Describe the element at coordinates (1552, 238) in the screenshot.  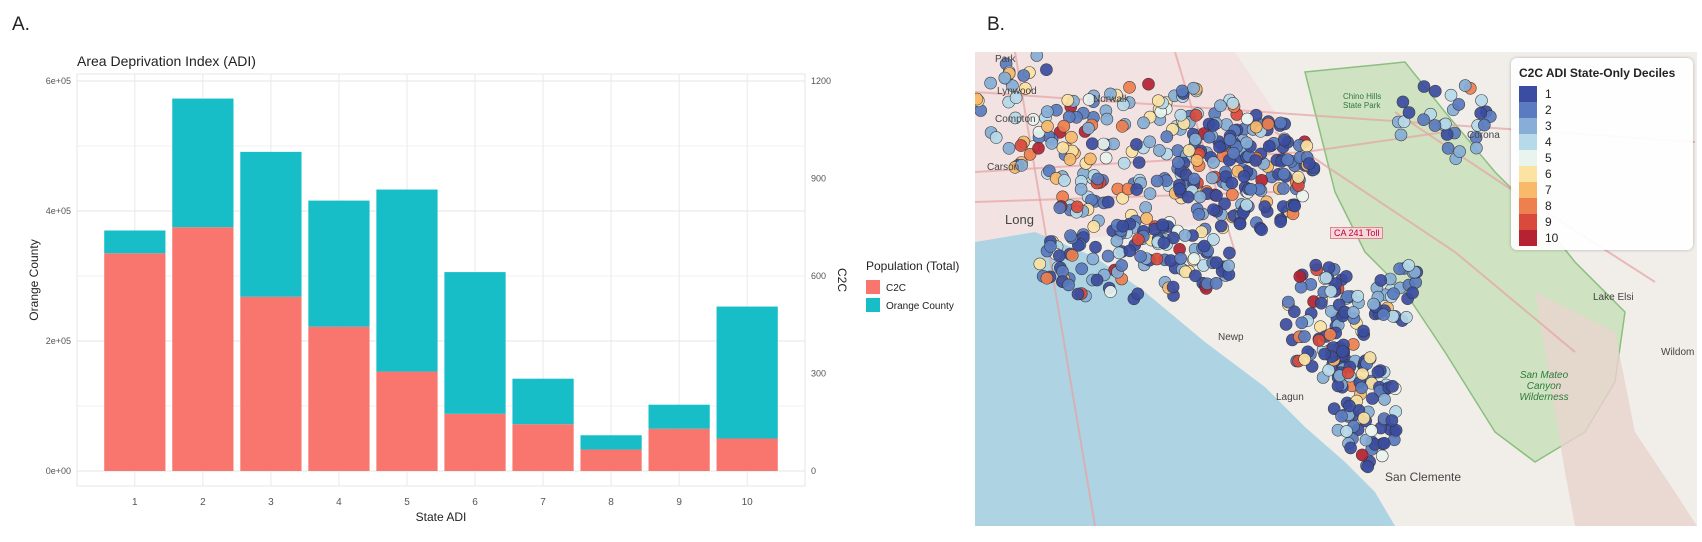
I see `map-legend-label: 10` at that location.